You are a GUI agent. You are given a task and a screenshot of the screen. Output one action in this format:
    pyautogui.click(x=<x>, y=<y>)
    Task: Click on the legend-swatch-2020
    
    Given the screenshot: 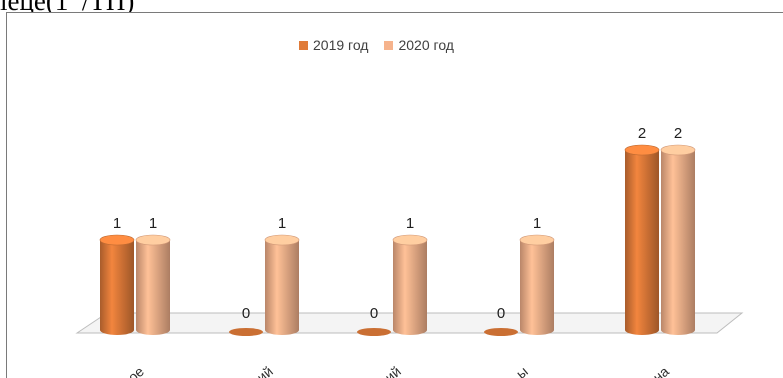 What is the action you would take?
    pyautogui.click(x=389, y=45)
    